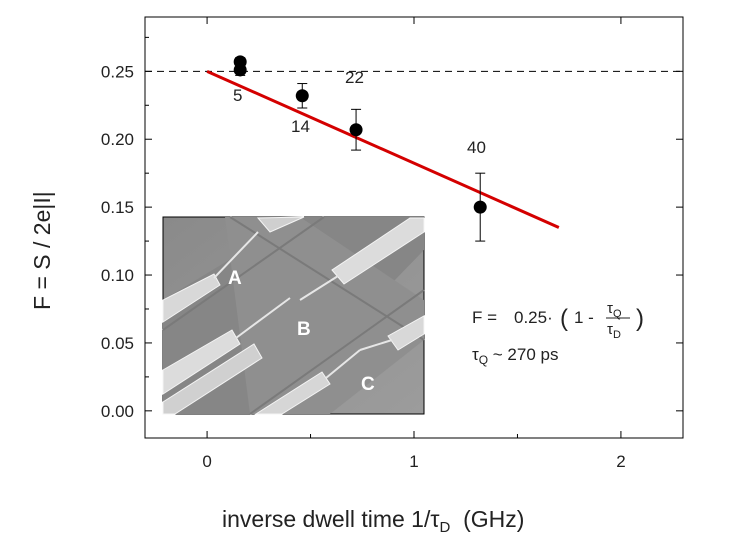  Describe the element at coordinates (117, 411) in the screenshot. I see `y-tick-label: 0.00` at that location.